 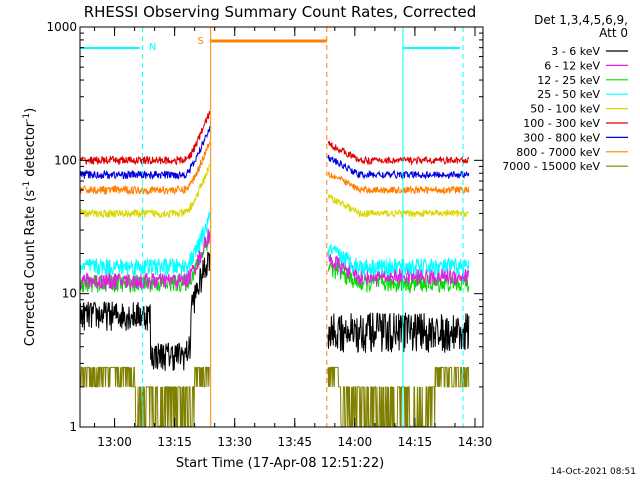 I want to click on series-6-12keV, so click(x=274, y=259).